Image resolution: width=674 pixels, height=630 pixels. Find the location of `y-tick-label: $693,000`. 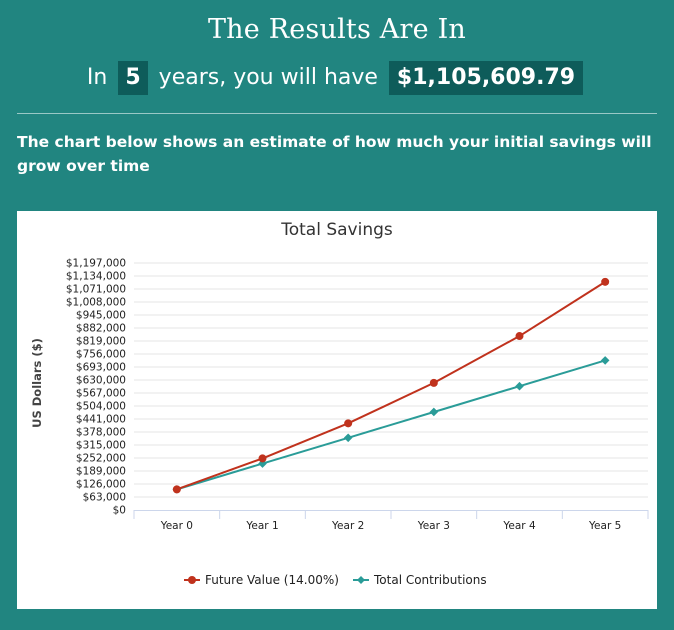

y-tick-label: $693,000 is located at coordinates (101, 368).